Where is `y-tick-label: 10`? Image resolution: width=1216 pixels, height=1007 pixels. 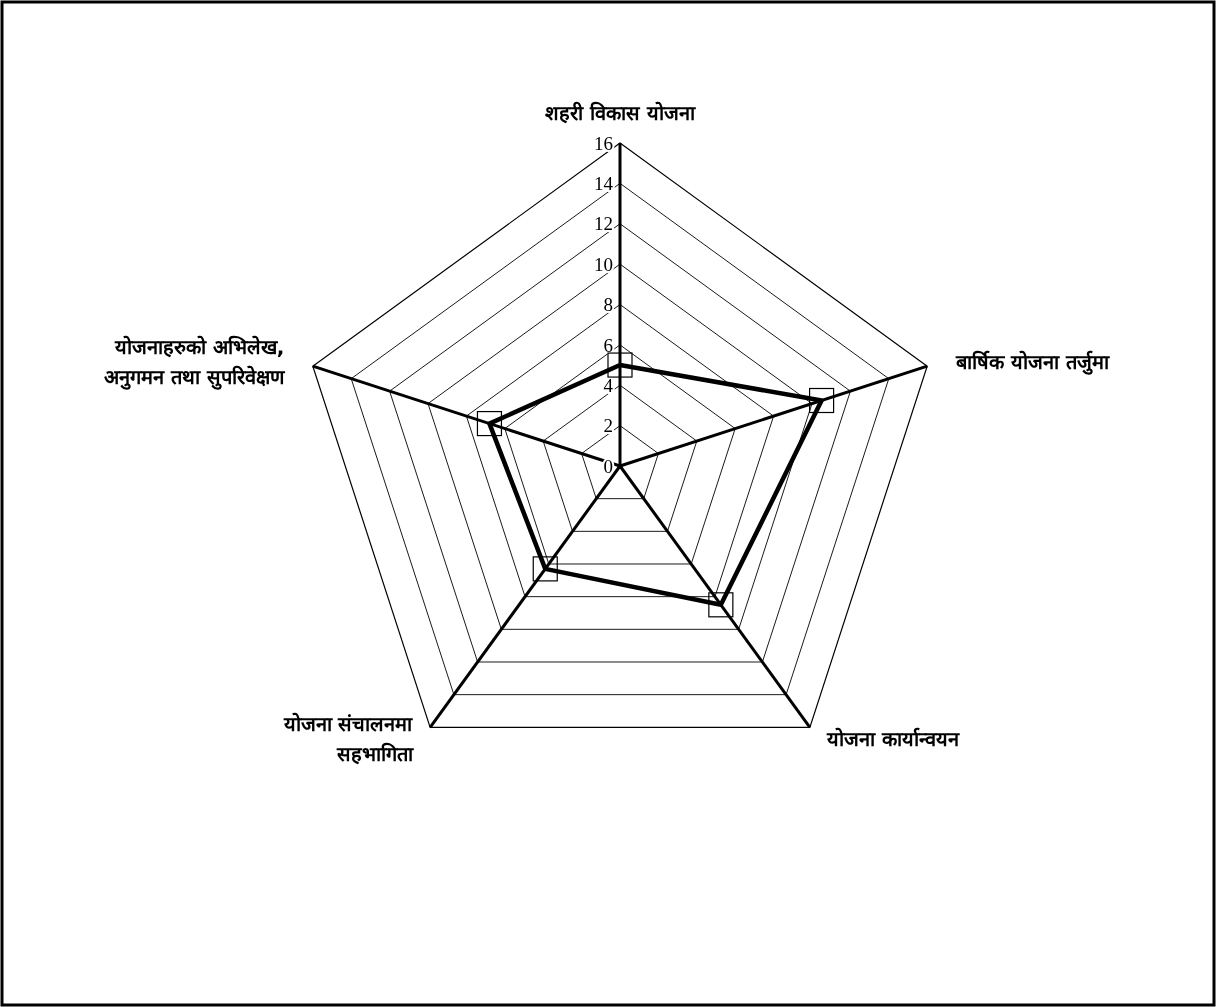
y-tick-label: 10 is located at coordinates (603, 264).